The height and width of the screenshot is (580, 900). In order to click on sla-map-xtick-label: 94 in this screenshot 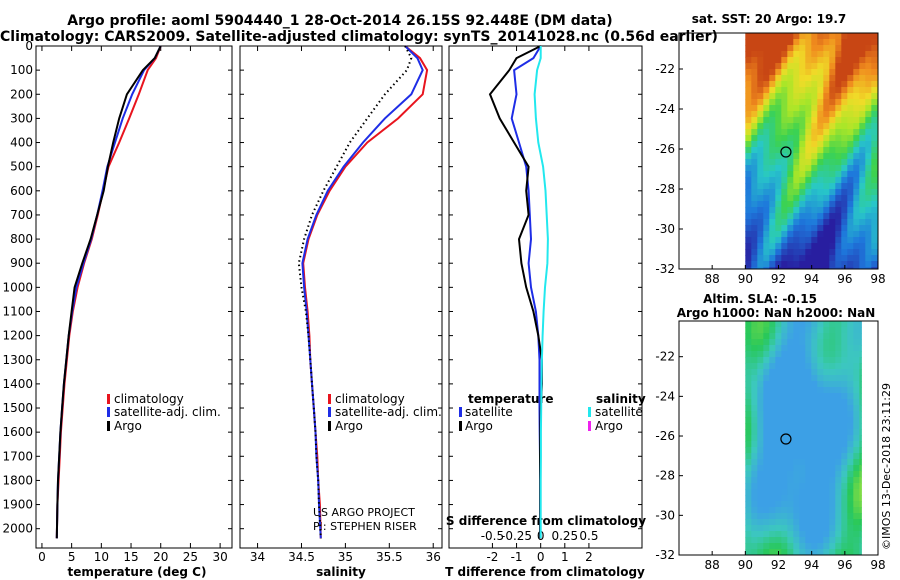, I will do `click(811, 565)`.